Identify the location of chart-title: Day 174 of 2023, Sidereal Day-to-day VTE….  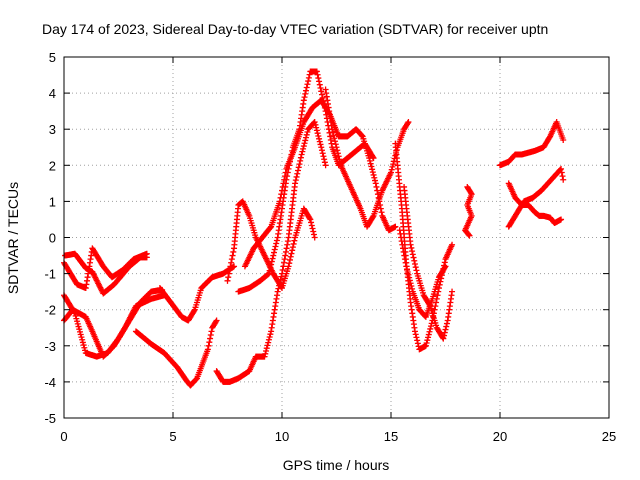
(295, 29).